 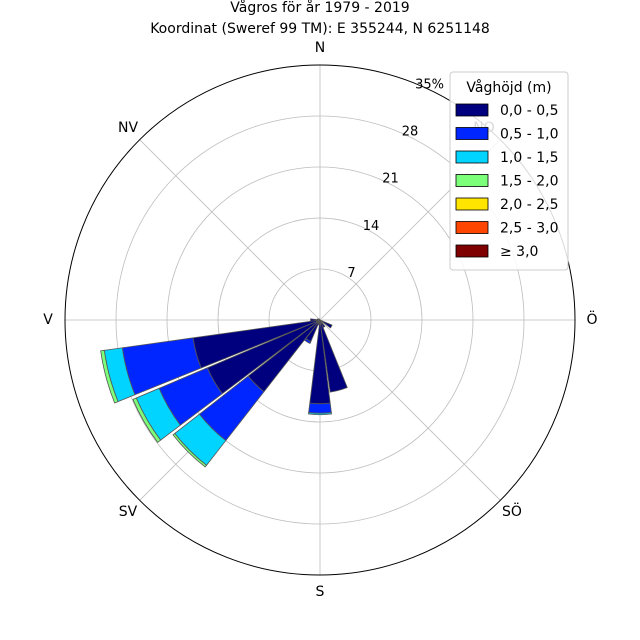 What do you see at coordinates (512, 511) in the screenshot?
I see `direction-label-so: SÖ` at bounding box center [512, 511].